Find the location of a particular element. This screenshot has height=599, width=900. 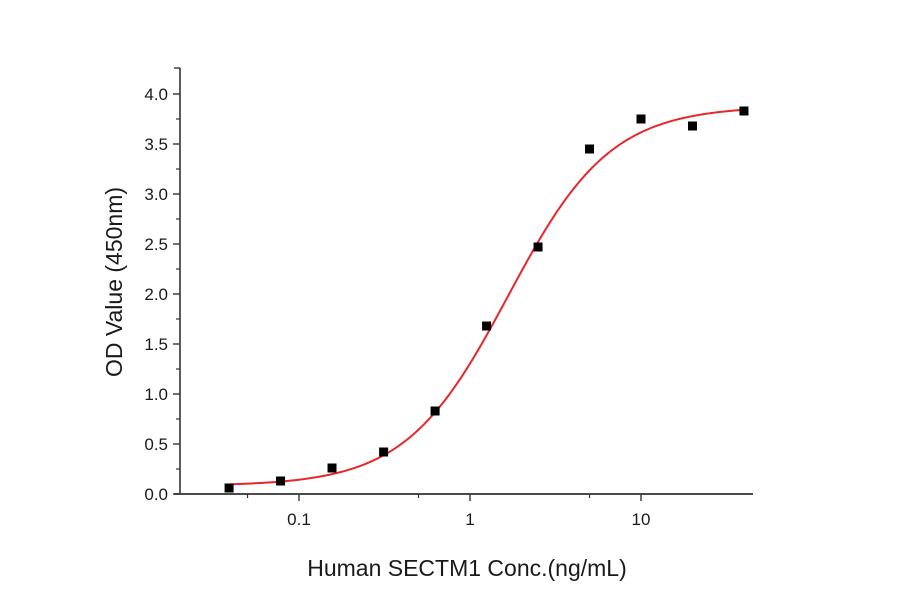

y-tick-label: 3.5 is located at coordinates (156, 144).